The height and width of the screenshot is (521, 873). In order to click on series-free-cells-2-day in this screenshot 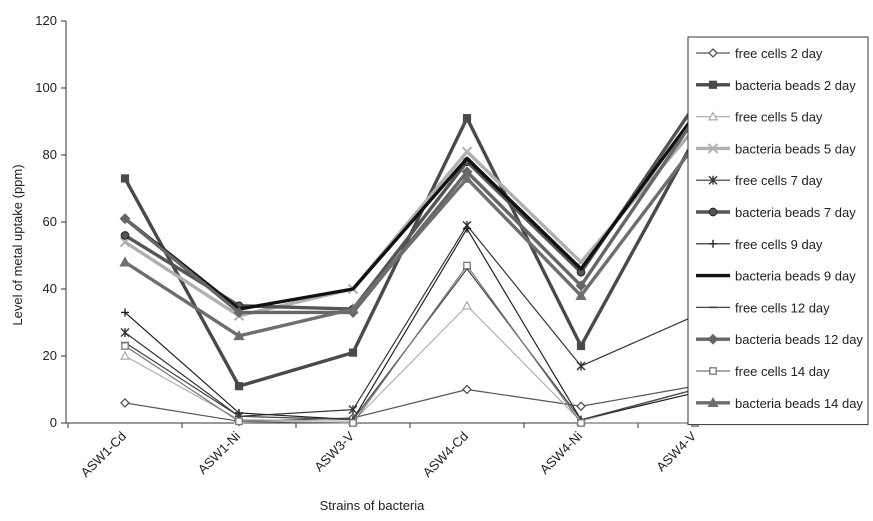, I will do `click(410, 404)`.